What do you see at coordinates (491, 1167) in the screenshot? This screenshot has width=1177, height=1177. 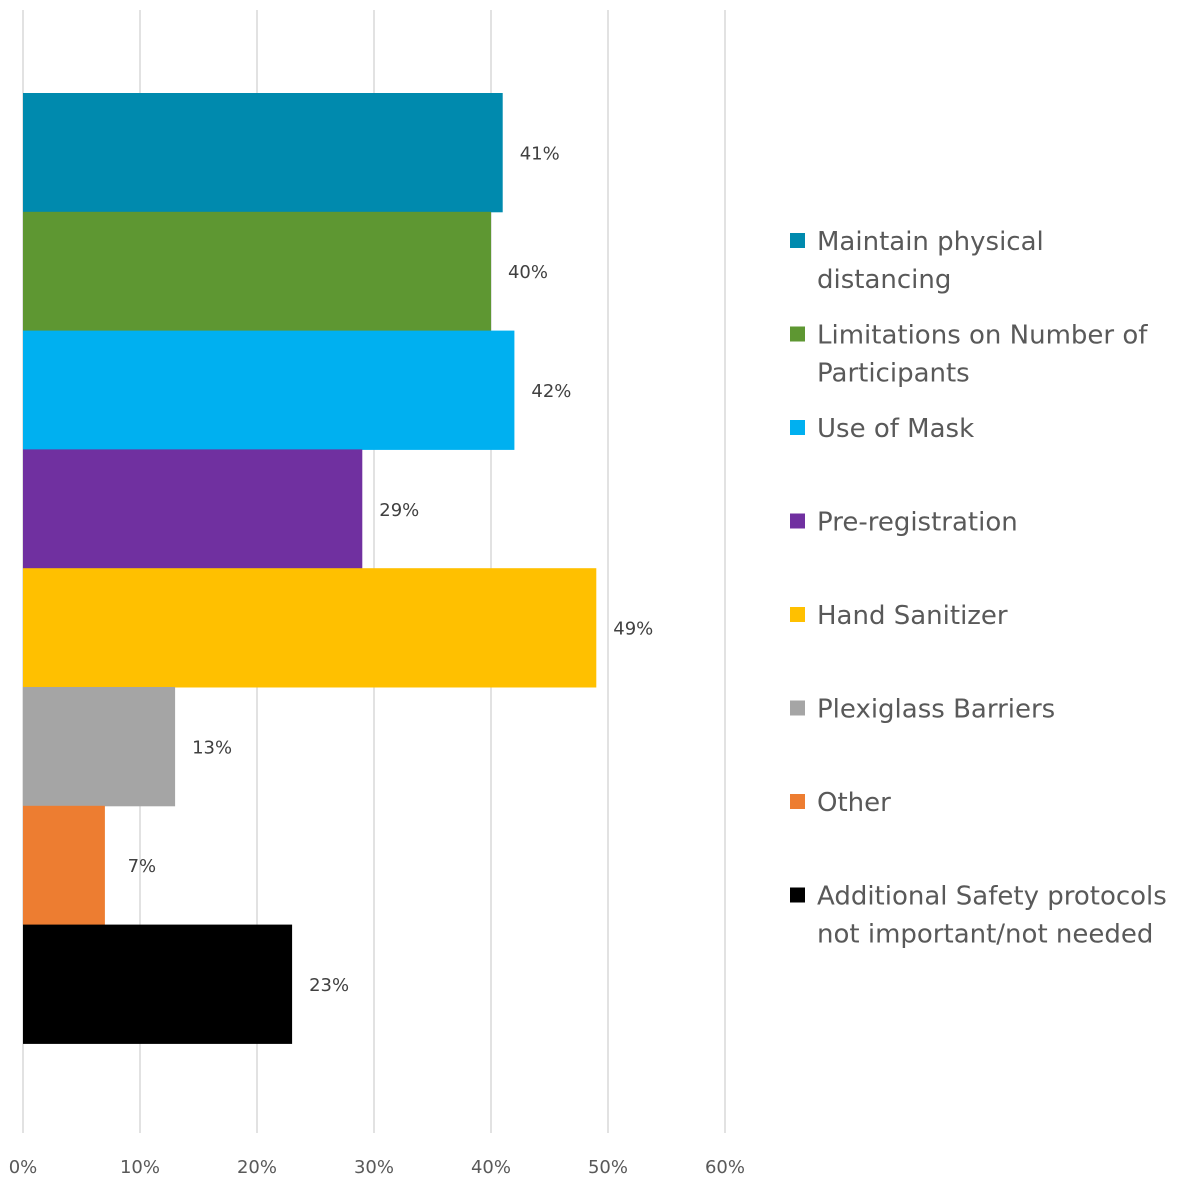 I see `x-tick-label: 40%` at bounding box center [491, 1167].